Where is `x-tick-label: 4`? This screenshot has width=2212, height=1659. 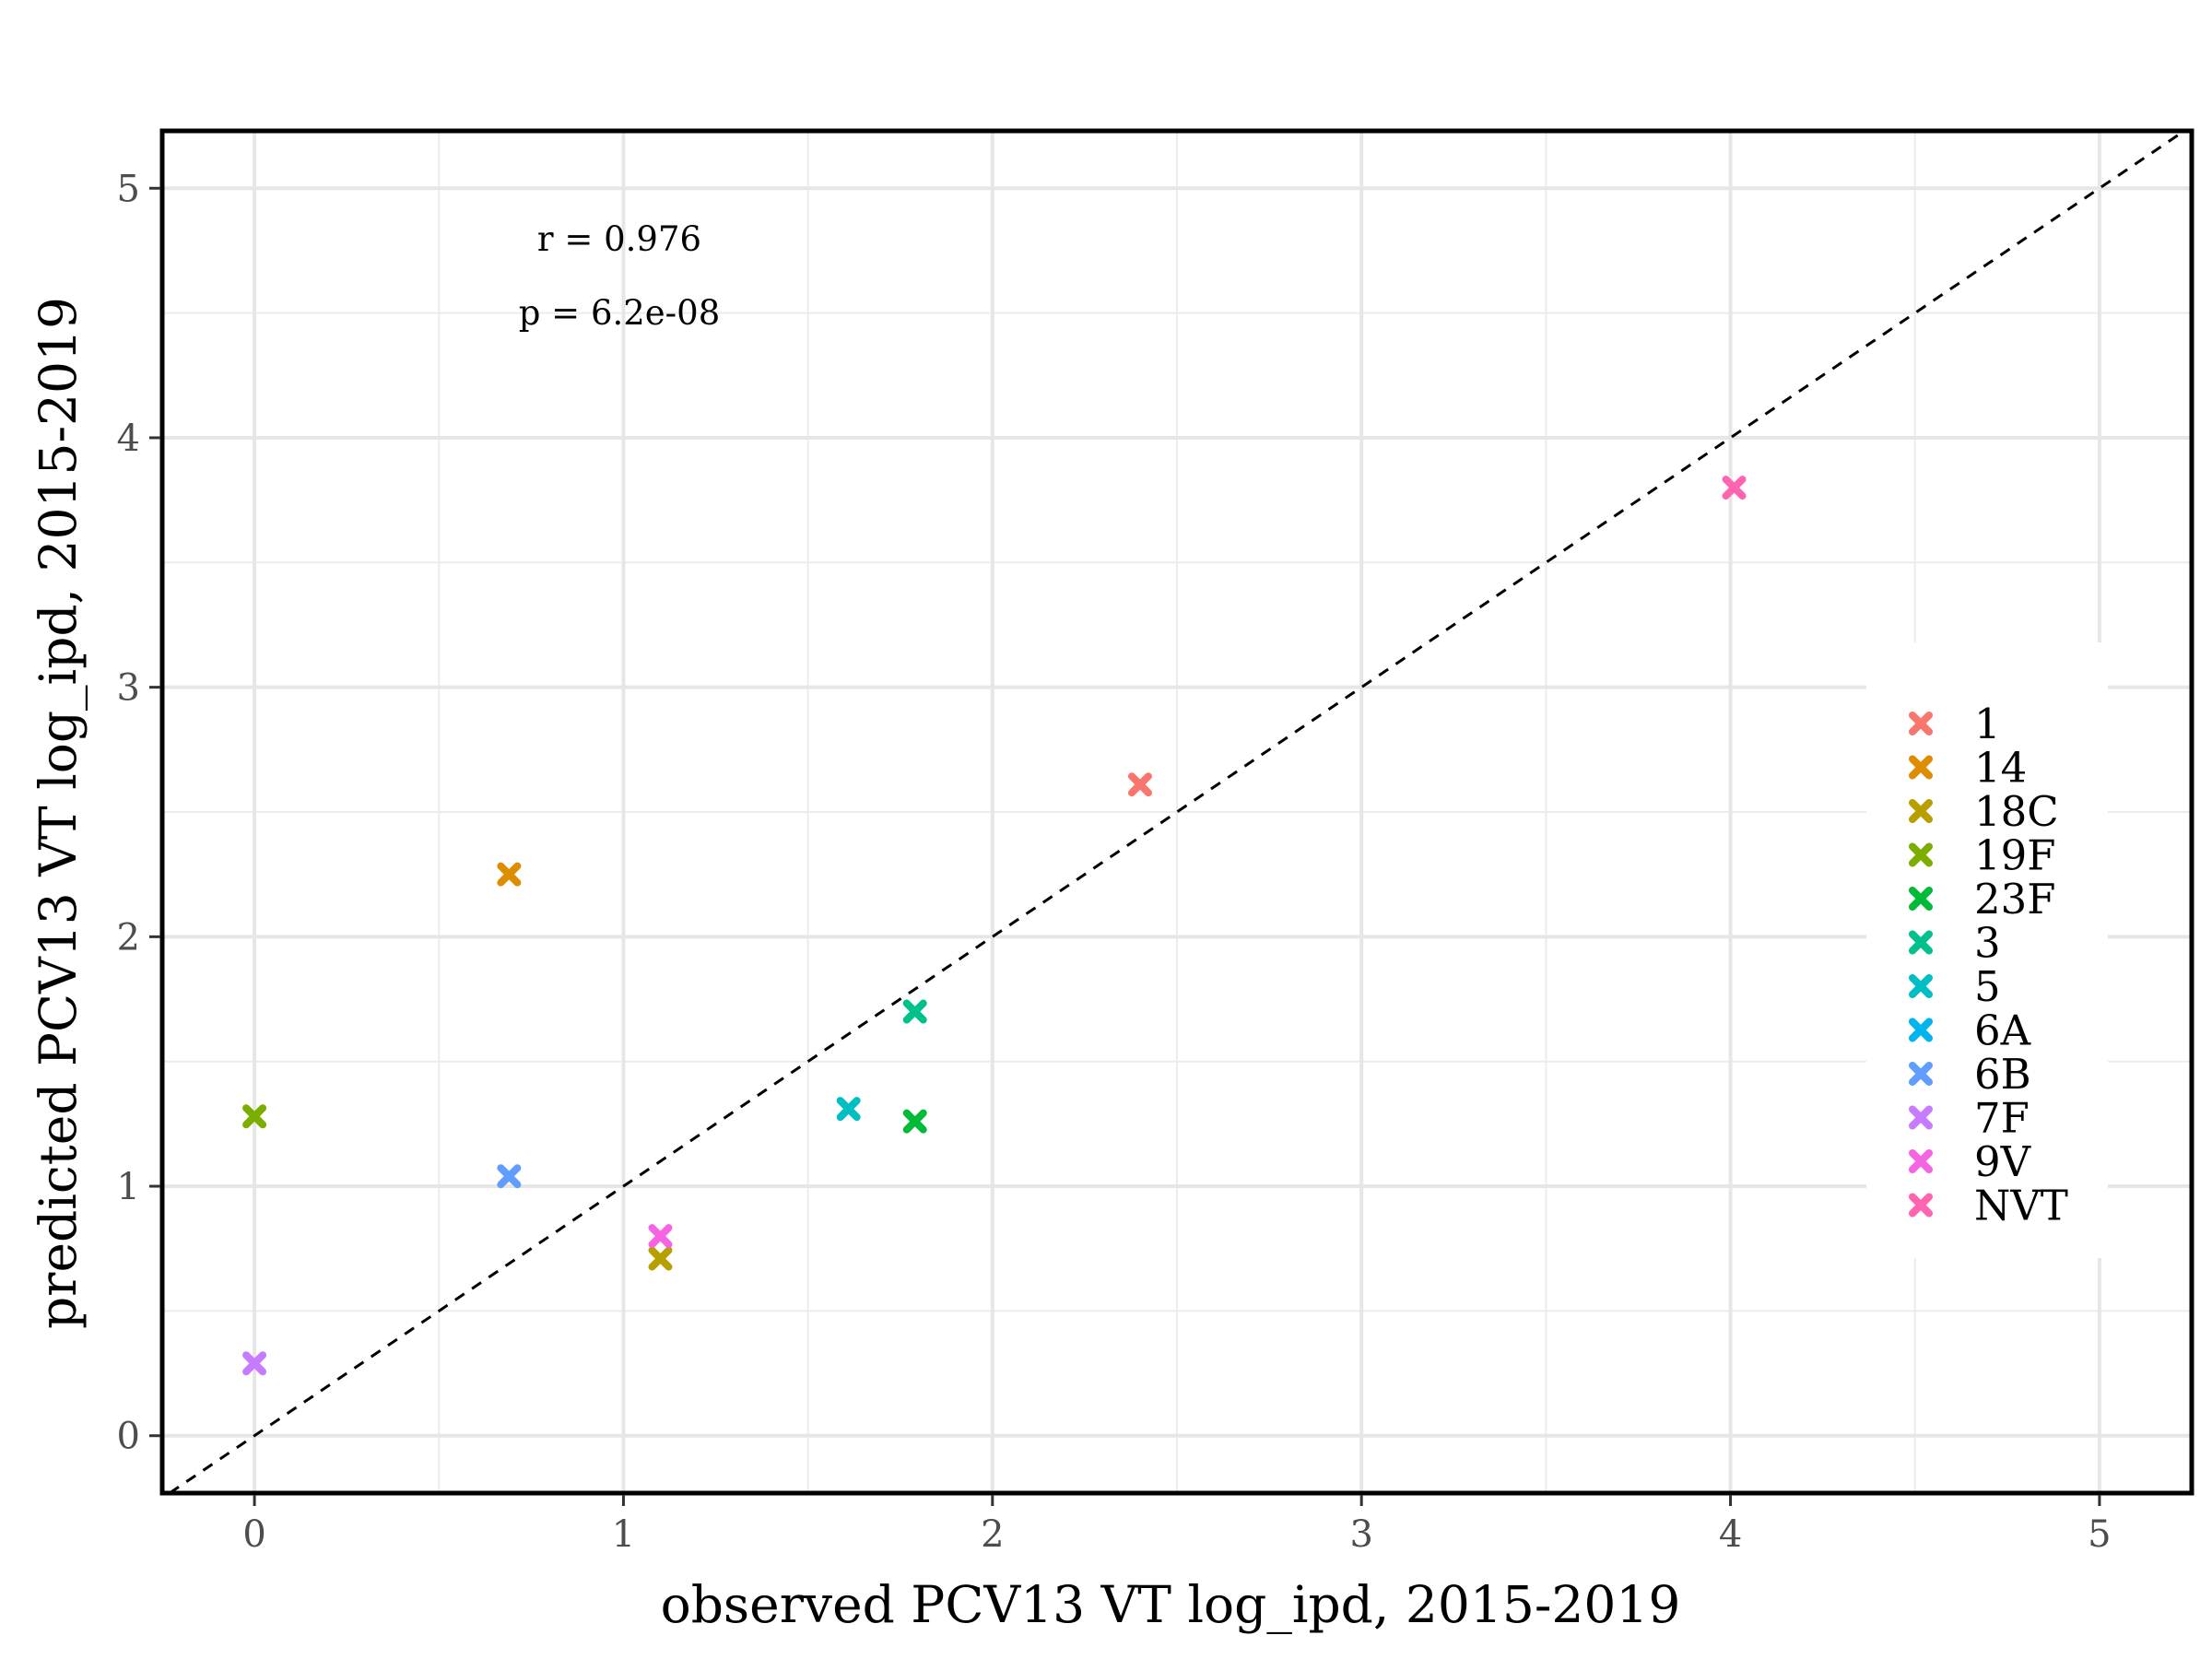 x-tick-label: 4 is located at coordinates (1730, 1534).